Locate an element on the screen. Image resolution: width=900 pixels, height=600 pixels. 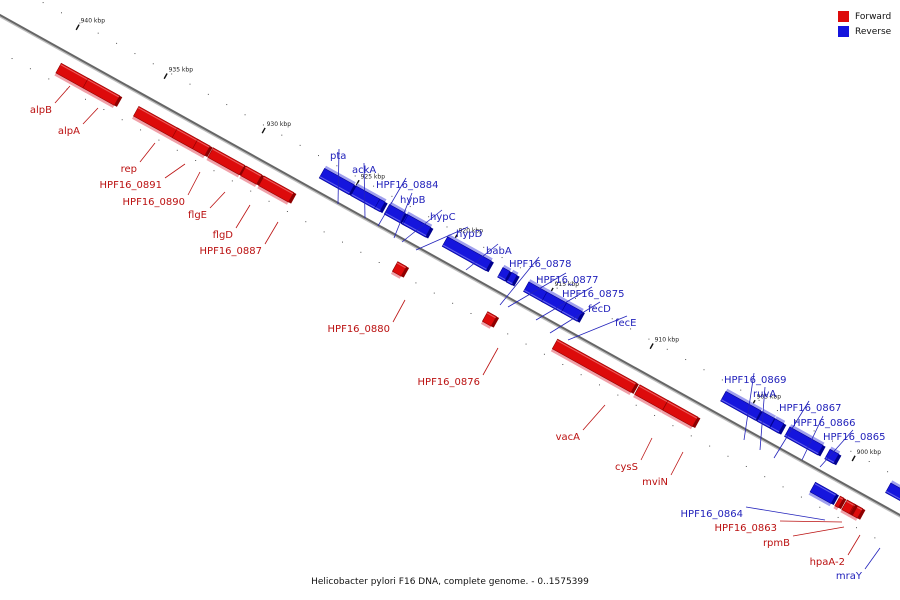
gene-label-cyss: cysS is located at coordinates (626, 467).